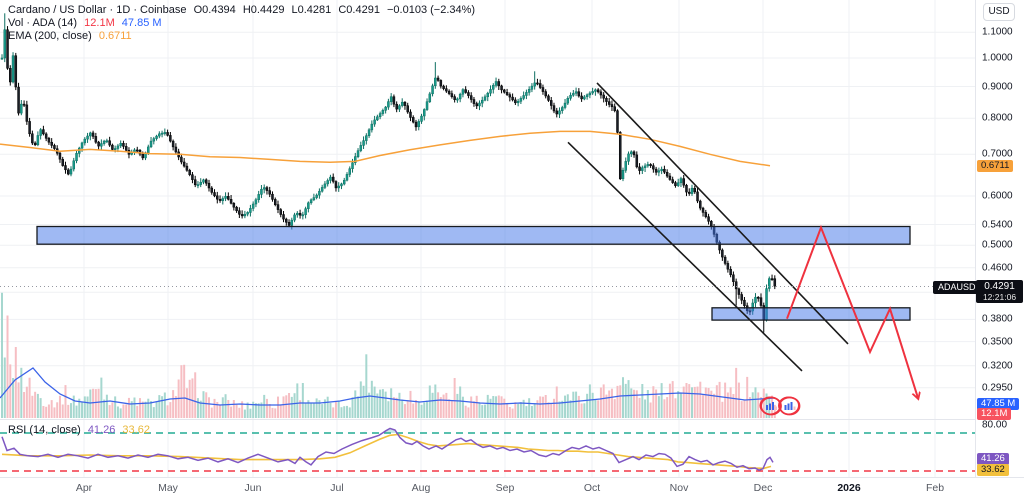 The image size is (1024, 498). I want to click on price-tick: 0.7000, so click(997, 154).